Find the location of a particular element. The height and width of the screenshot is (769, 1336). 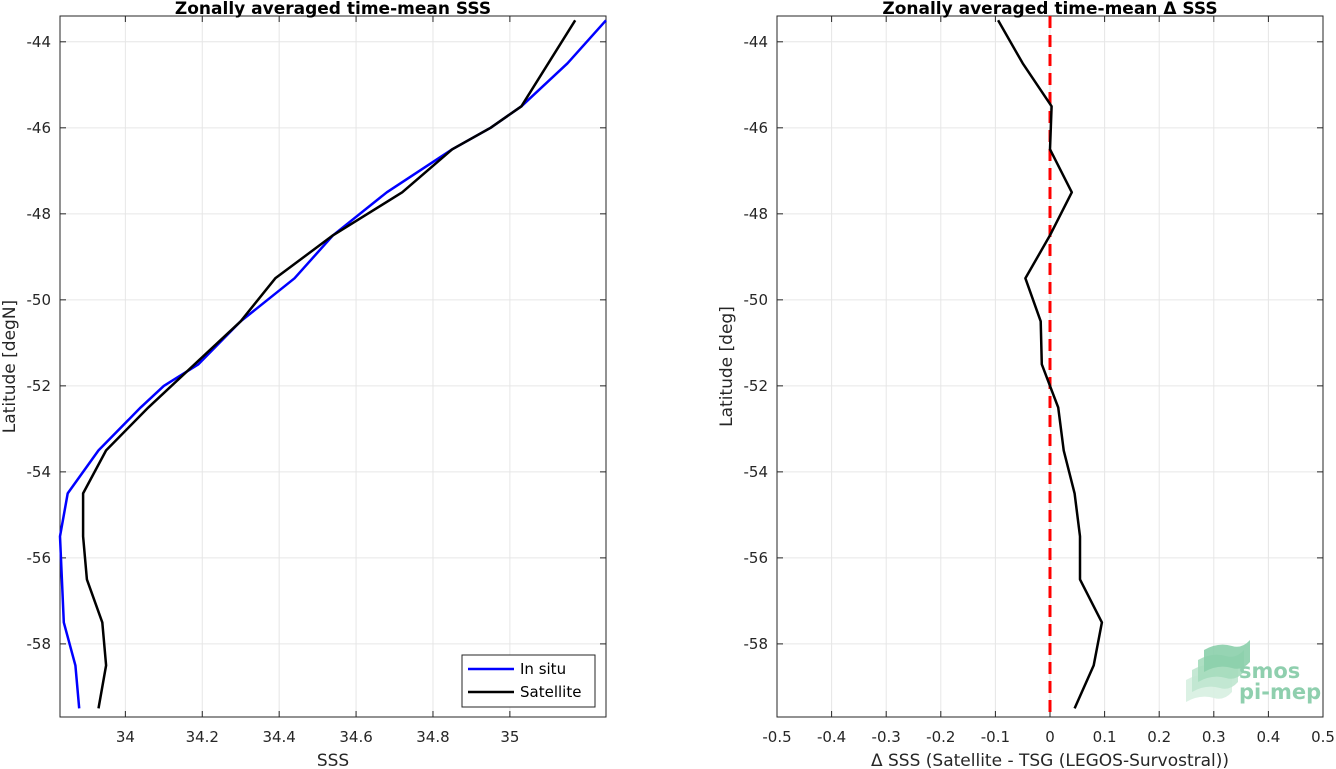

legend-box is located at coordinates (528, 681).